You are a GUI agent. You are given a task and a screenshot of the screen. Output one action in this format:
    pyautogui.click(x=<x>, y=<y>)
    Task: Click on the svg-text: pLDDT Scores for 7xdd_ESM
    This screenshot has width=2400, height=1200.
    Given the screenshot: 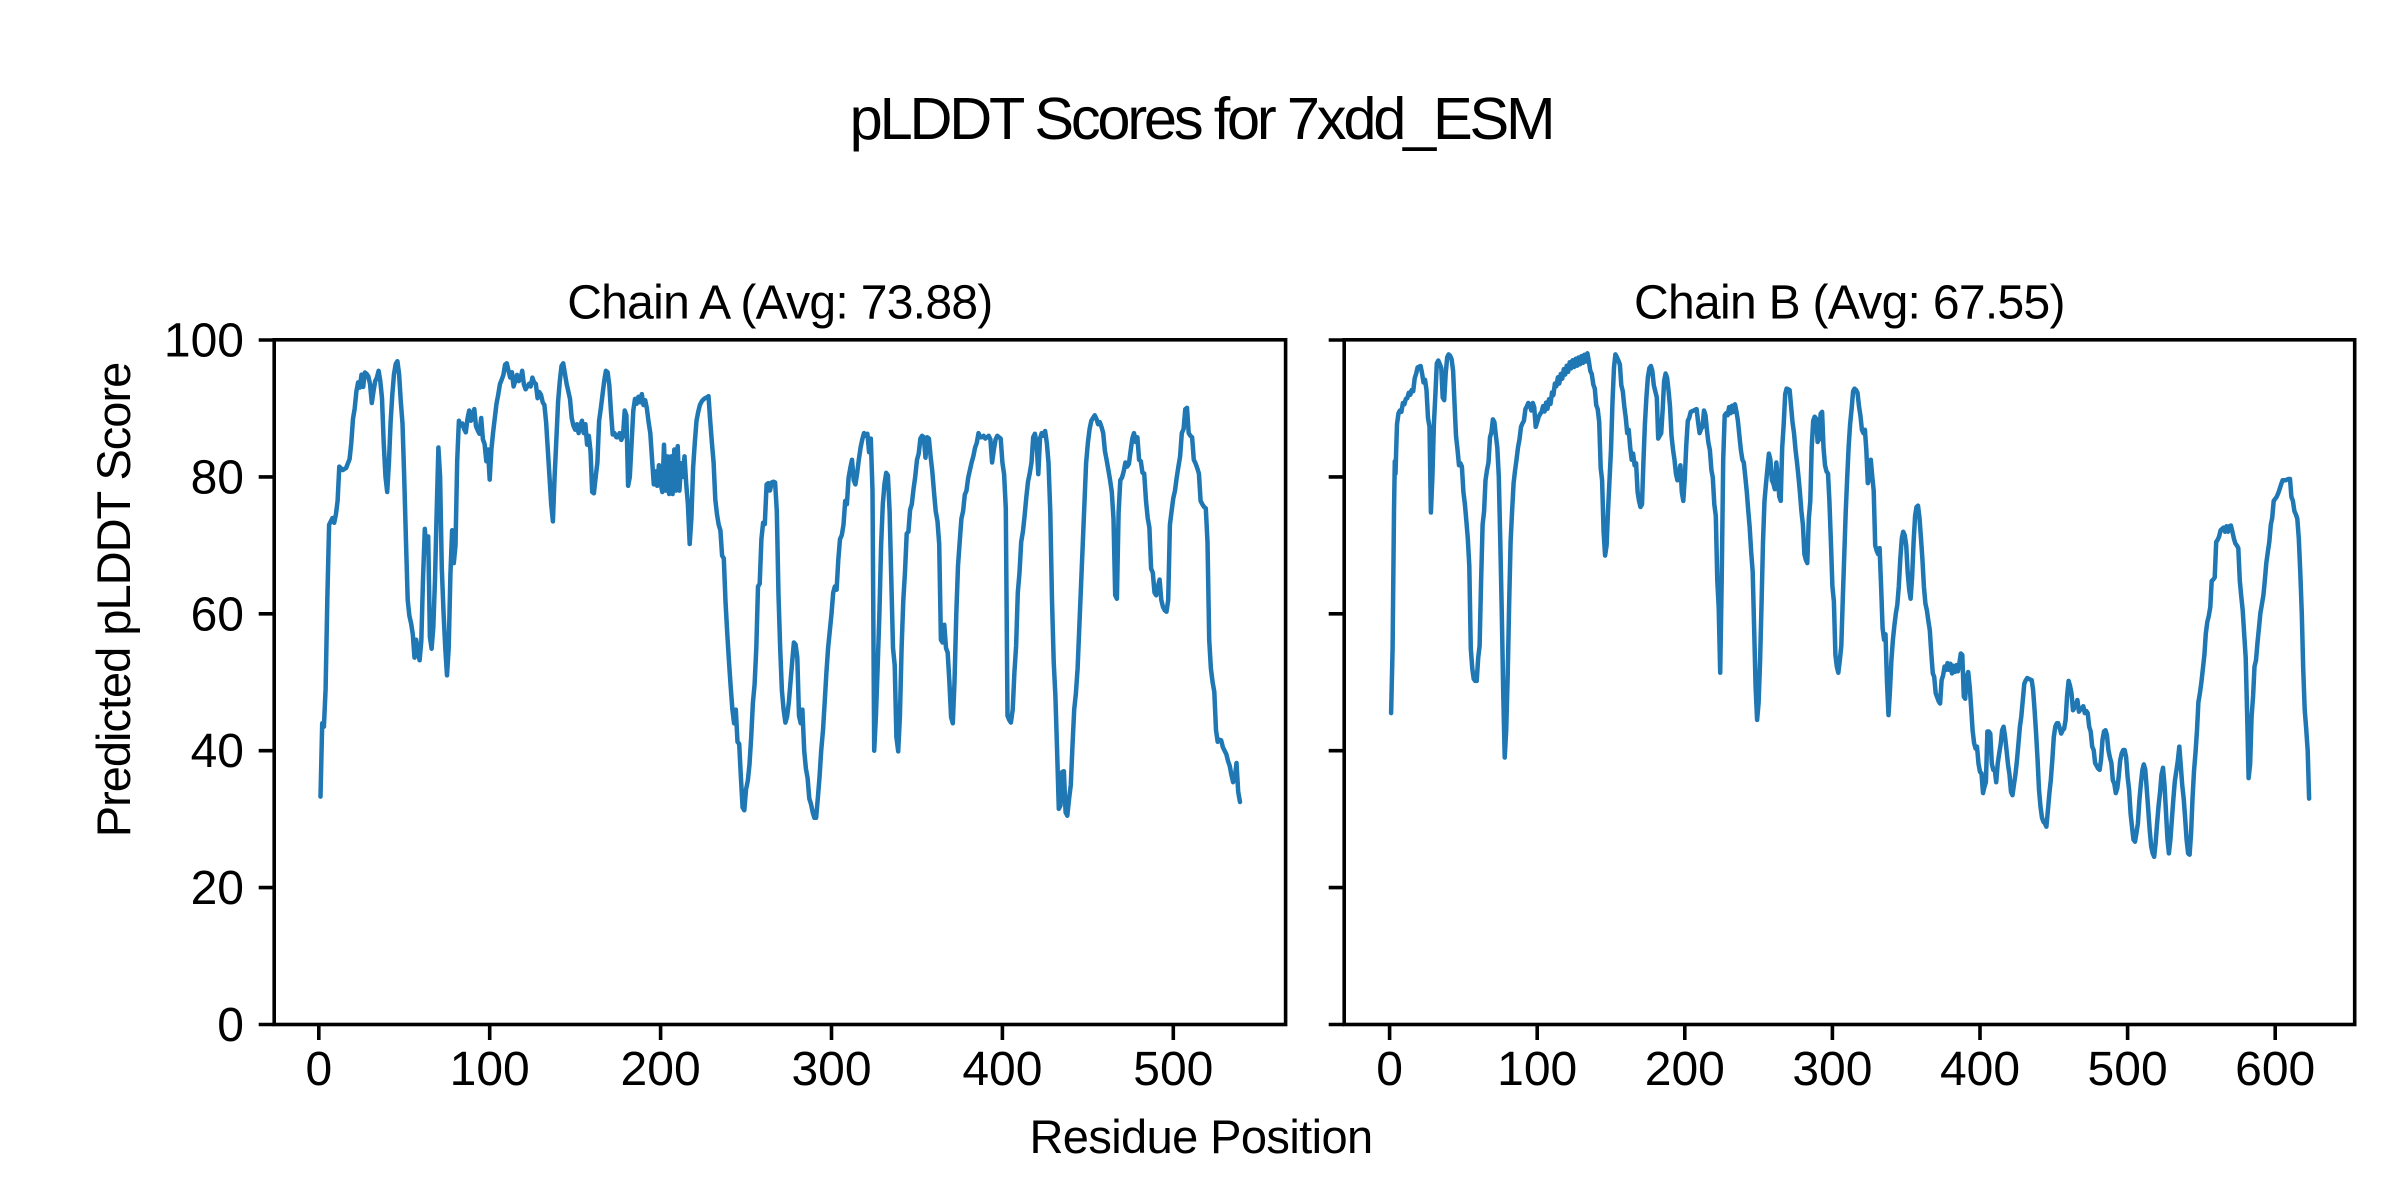 What is the action you would take?
    pyautogui.click(x=1201, y=118)
    